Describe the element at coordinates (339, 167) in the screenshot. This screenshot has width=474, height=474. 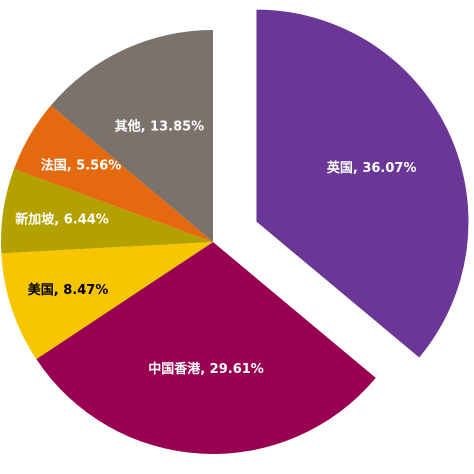
I see `category-label: 英国` at that location.